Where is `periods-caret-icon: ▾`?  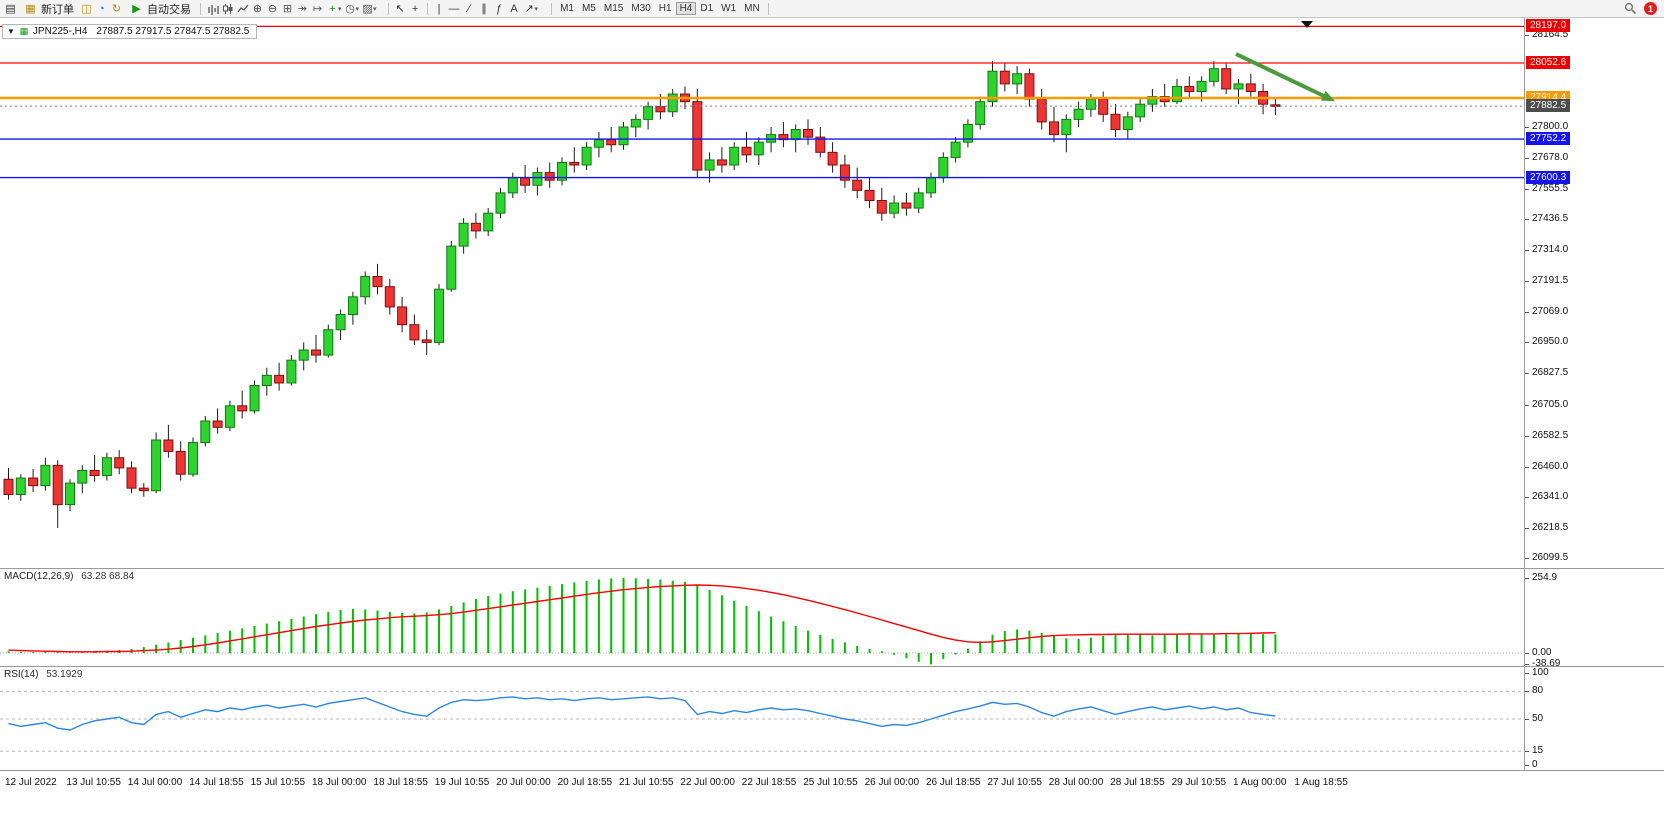
periods-caret-icon: ▾ is located at coordinates (357, 9).